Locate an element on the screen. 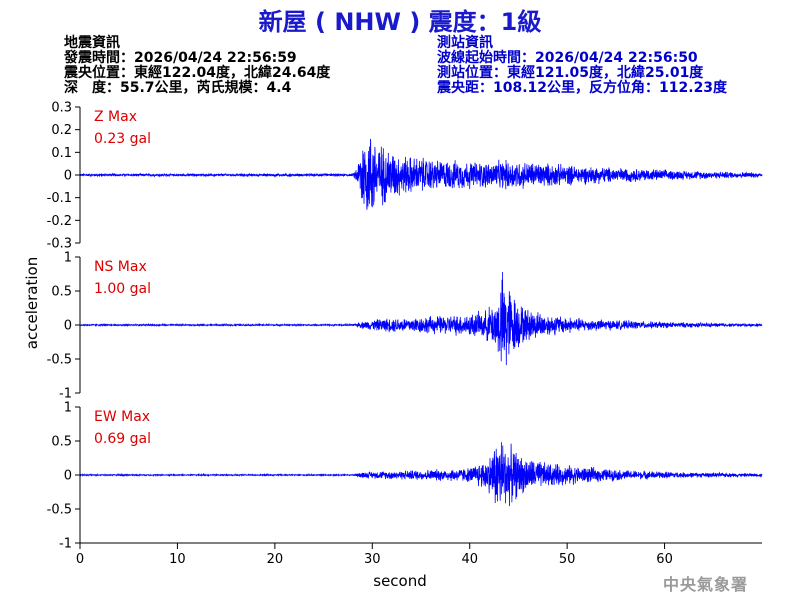 The height and width of the screenshot is (600, 800). x-tick-label: 20 is located at coordinates (275, 559).